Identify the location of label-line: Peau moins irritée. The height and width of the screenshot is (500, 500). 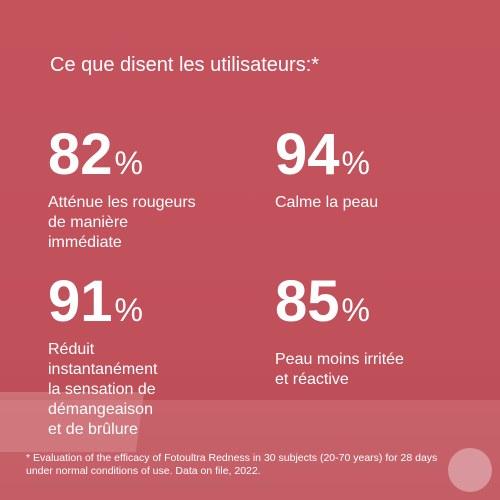
(339, 359).